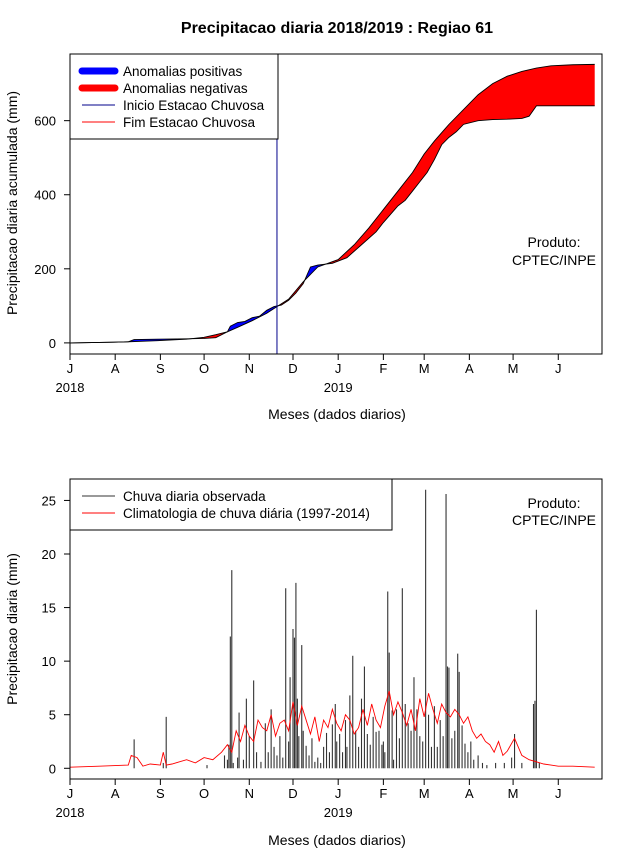  Describe the element at coordinates (185, 88) in the screenshot. I see `legend-label-negative: Anomalias negativas` at that location.